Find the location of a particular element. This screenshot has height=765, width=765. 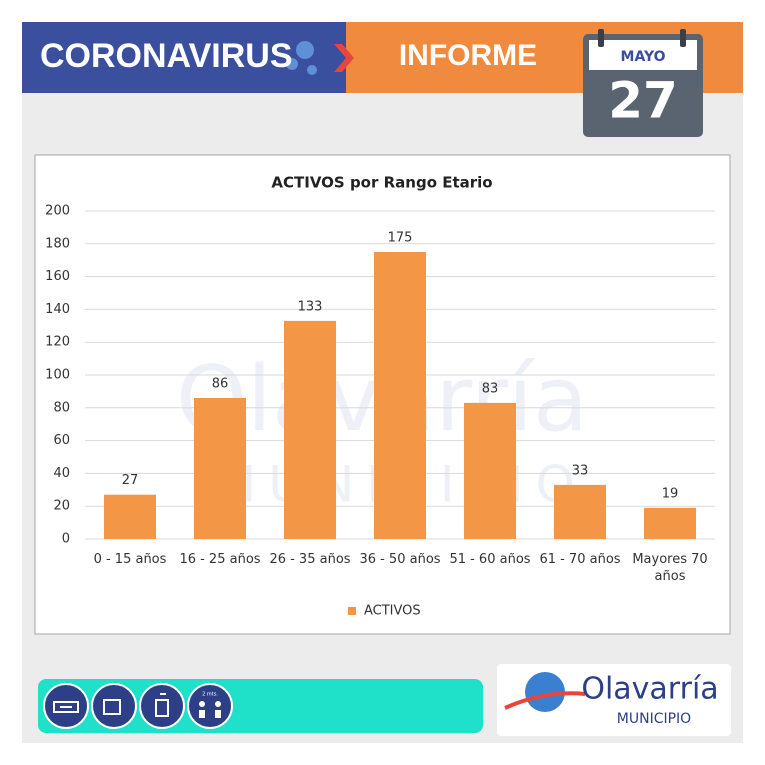

calendar is located at coordinates (643, 83).